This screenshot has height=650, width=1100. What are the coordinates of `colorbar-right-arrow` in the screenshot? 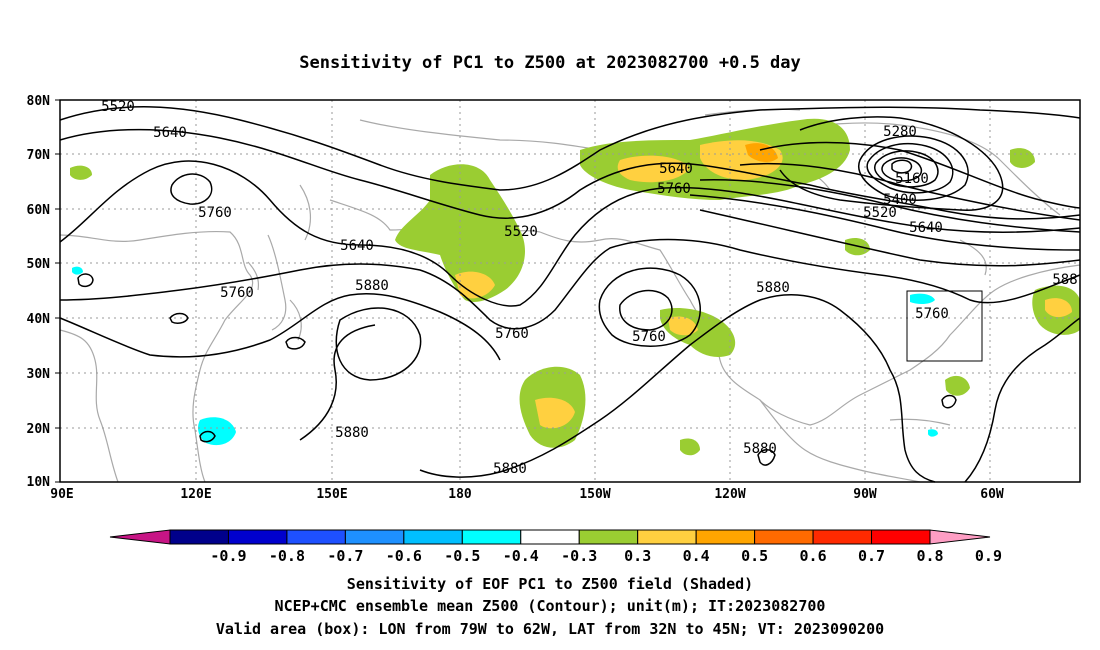 It's located at (960, 537).